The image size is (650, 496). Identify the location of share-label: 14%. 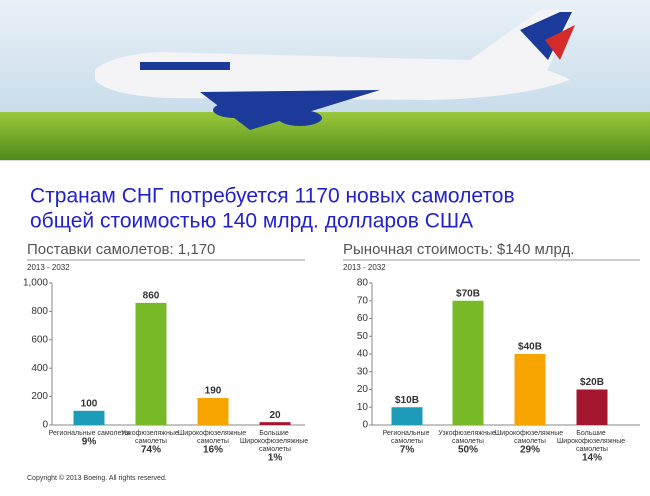
(592, 458).